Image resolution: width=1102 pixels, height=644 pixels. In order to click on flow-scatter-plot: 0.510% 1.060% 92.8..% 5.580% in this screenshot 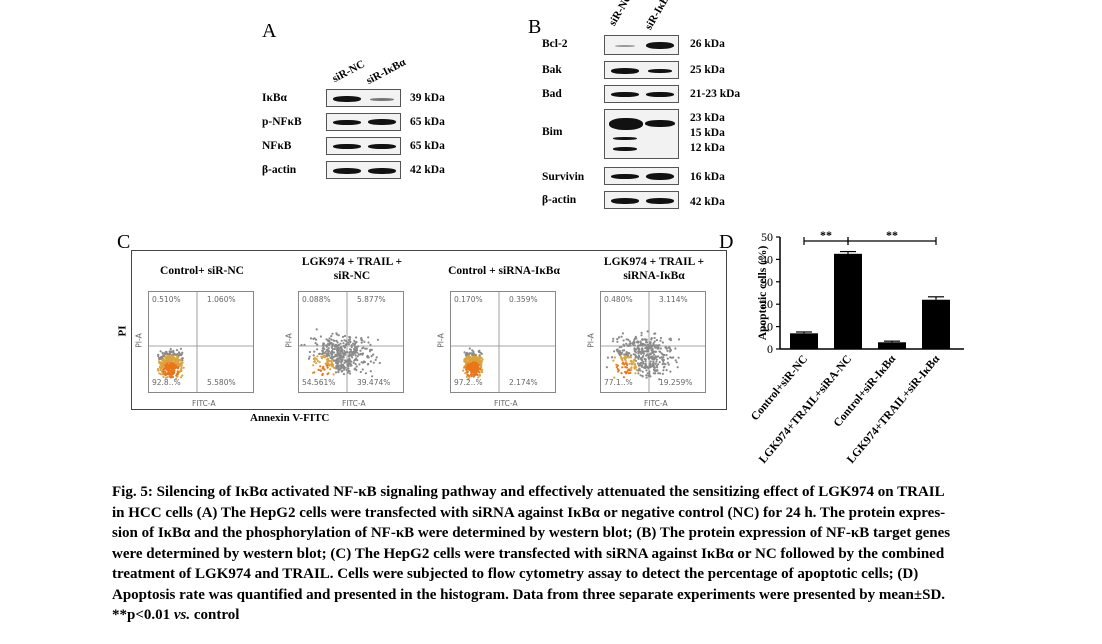, I will do `click(201, 342)`.